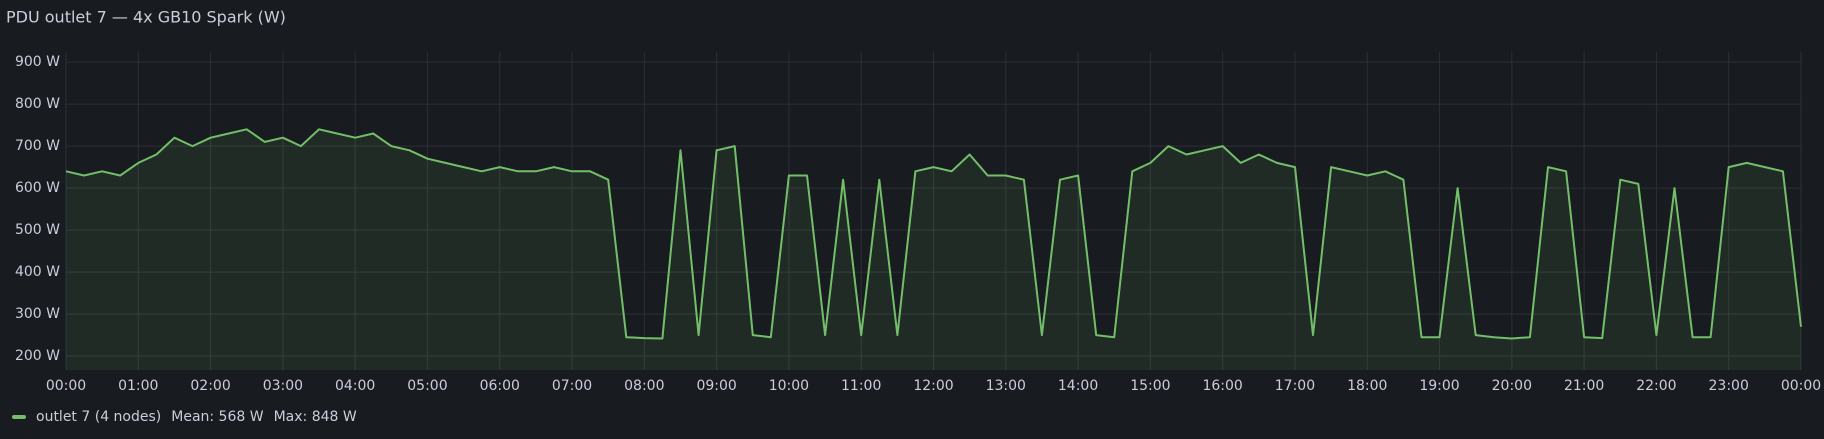  I want to click on legend-swatch, so click(19, 417).